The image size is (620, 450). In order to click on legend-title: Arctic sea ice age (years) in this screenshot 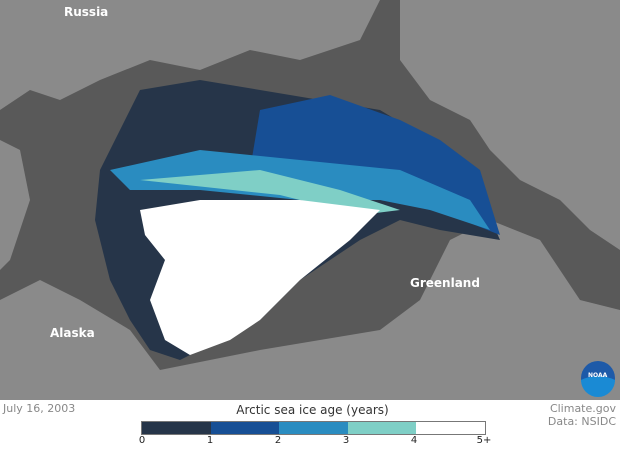, I will do `click(312, 410)`.